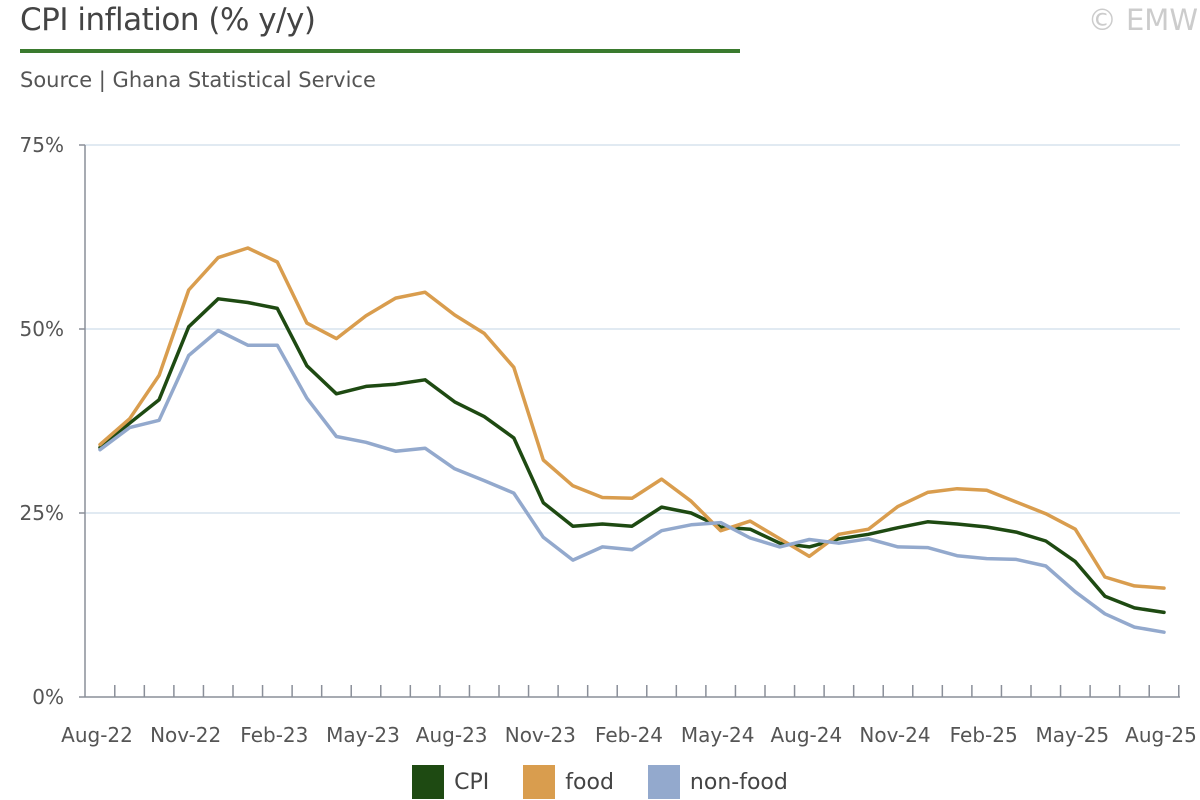  I want to click on legend-label-non-food: non-food, so click(738, 782).